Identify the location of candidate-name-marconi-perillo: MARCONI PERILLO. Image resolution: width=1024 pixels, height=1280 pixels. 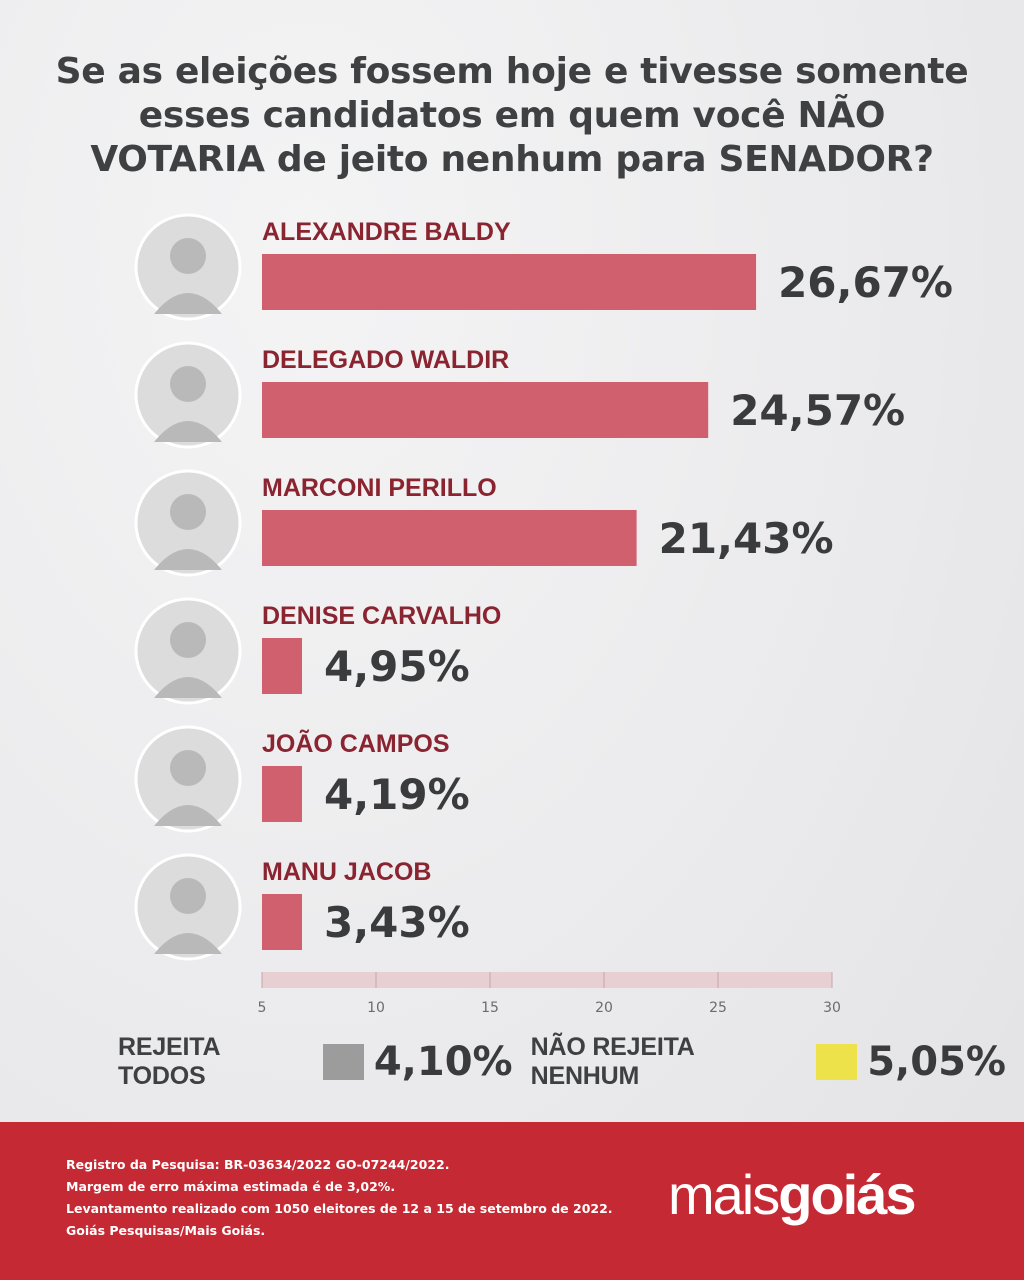
(379, 488).